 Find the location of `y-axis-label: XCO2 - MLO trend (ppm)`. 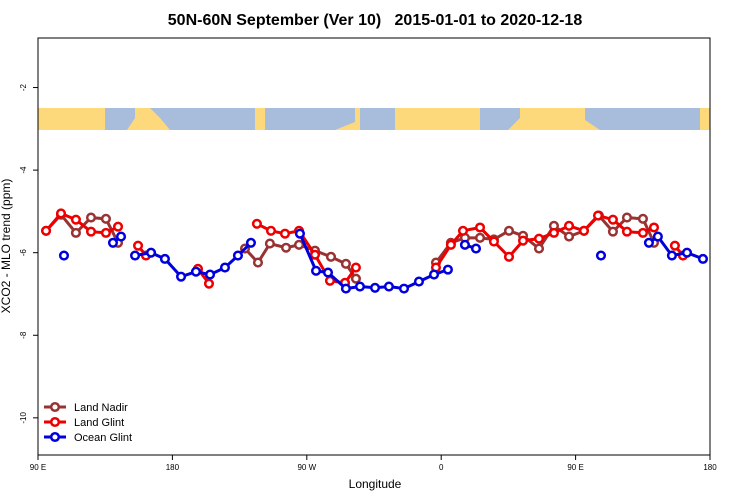

y-axis-label: XCO2 - MLO trend (ppm) is located at coordinates (6, 246).